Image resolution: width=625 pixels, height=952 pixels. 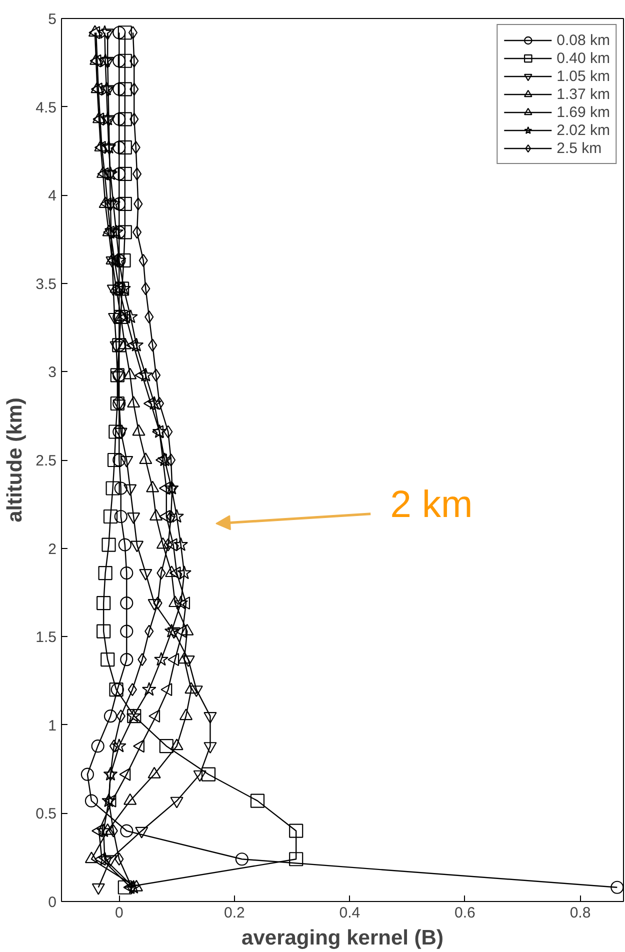 What do you see at coordinates (579, 148) in the screenshot?
I see `legend-label: 2.5 km` at bounding box center [579, 148].